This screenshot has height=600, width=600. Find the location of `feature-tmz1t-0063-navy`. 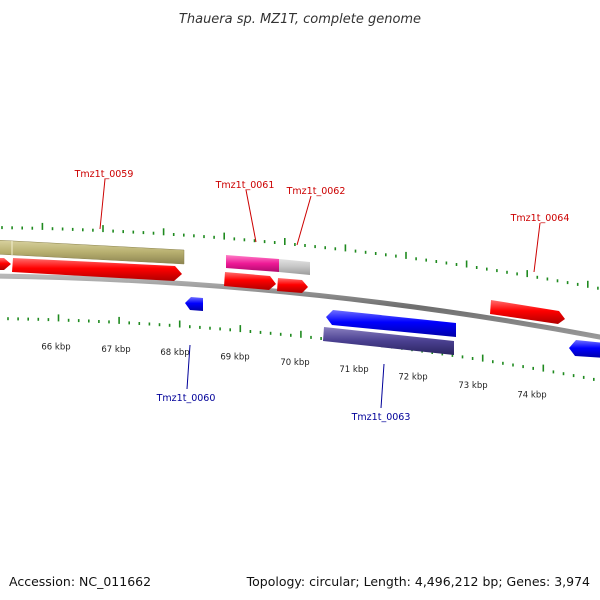

feature-tmz1t-0063-navy is located at coordinates (388, 341).